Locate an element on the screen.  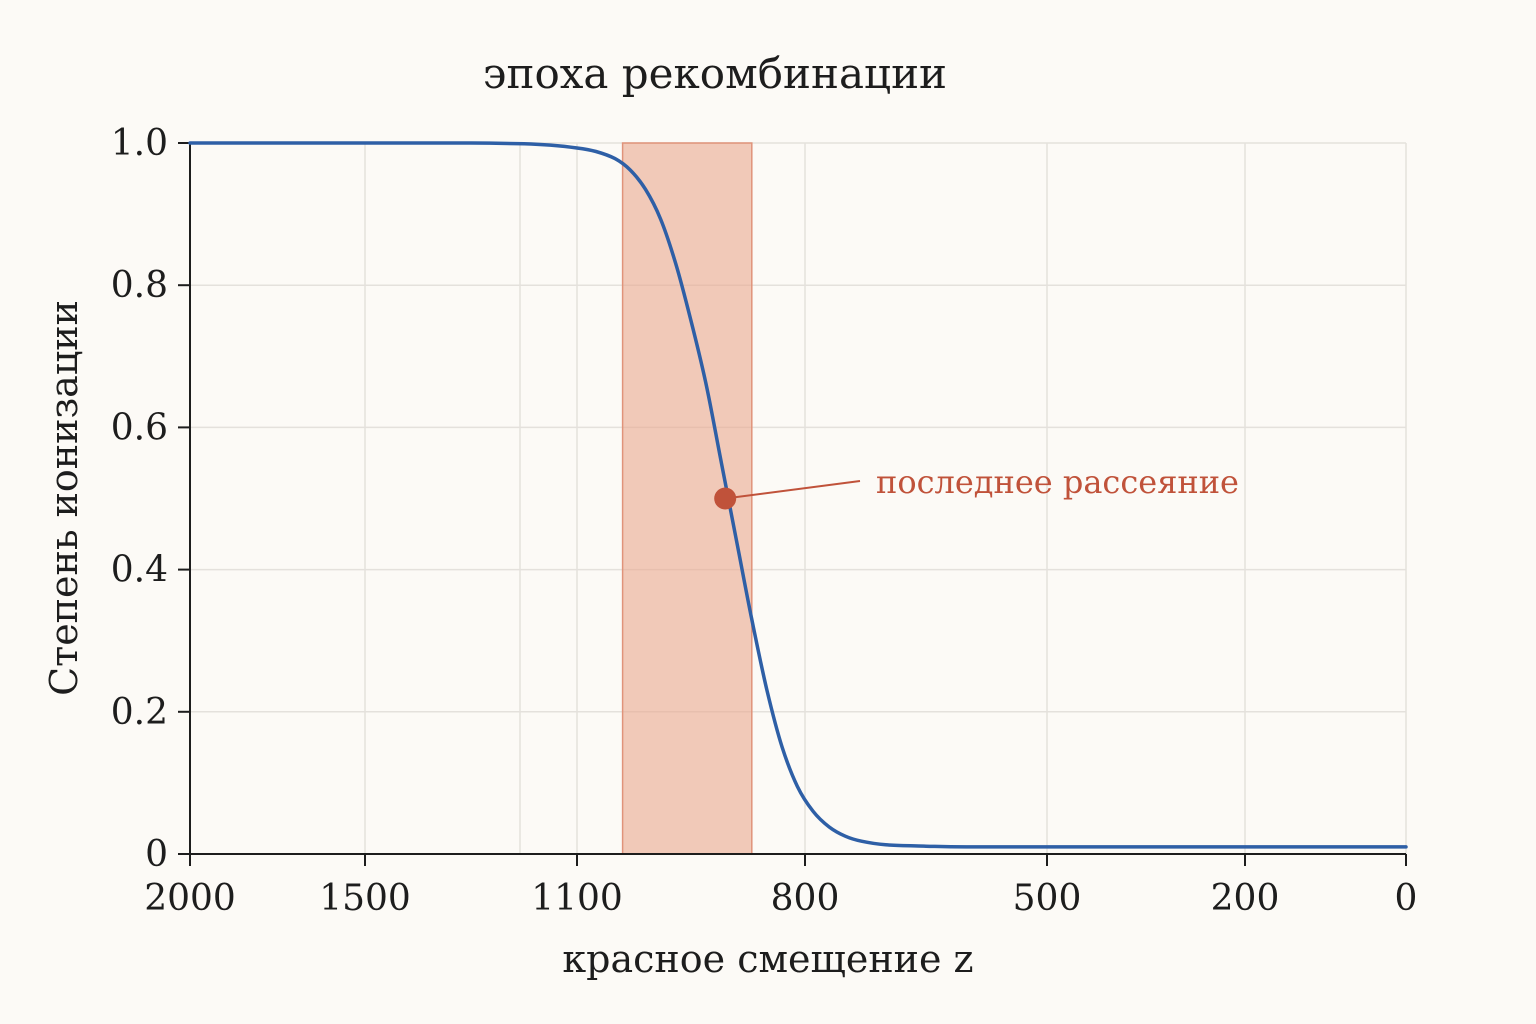
x-tick-label: 1500 is located at coordinates (365, 898).